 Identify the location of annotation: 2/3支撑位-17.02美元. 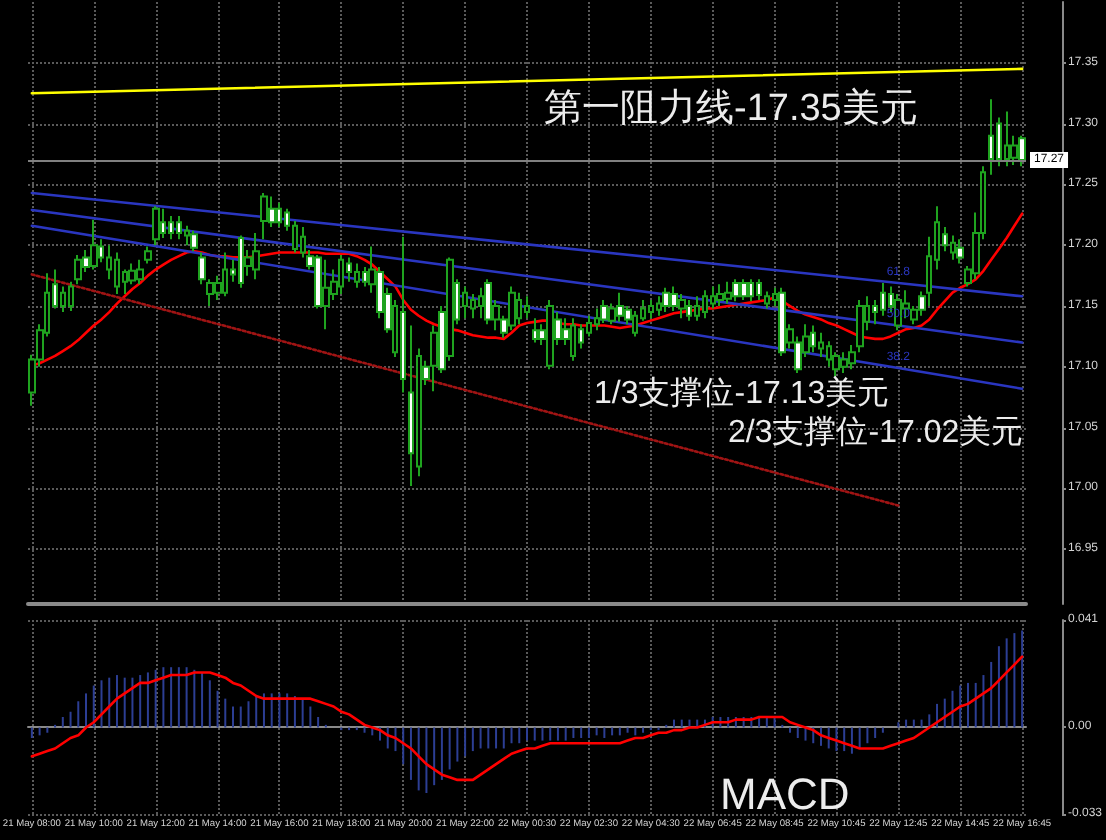
(876, 432).